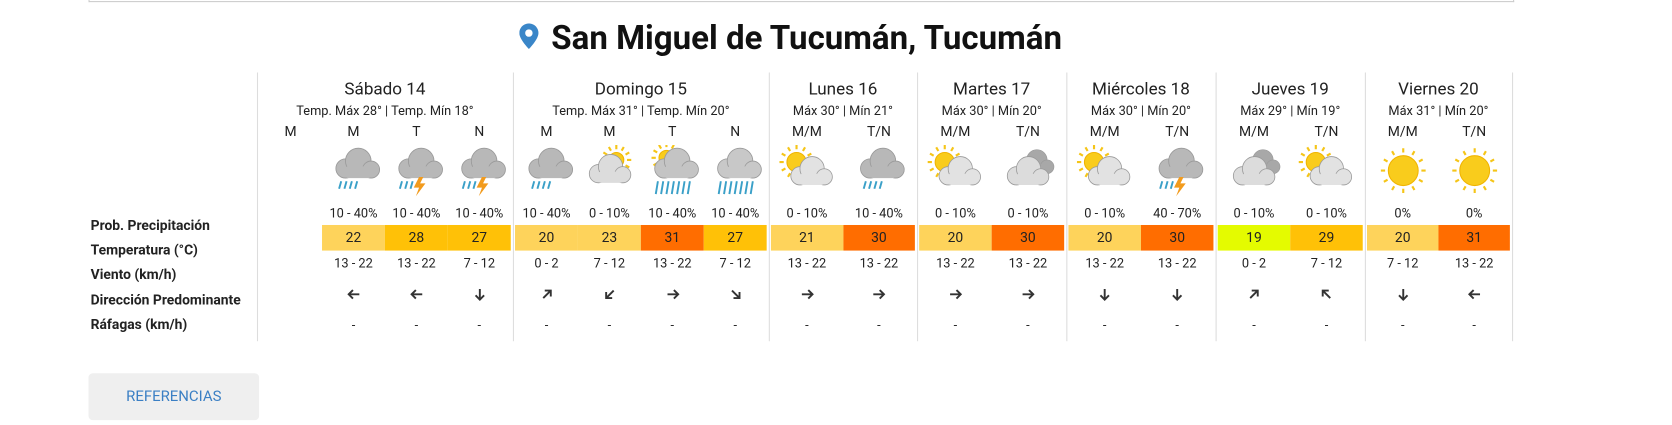 The image size is (1672, 425). What do you see at coordinates (139, 325) in the screenshot?
I see `row-label: Ráfagas (km/h)` at bounding box center [139, 325].